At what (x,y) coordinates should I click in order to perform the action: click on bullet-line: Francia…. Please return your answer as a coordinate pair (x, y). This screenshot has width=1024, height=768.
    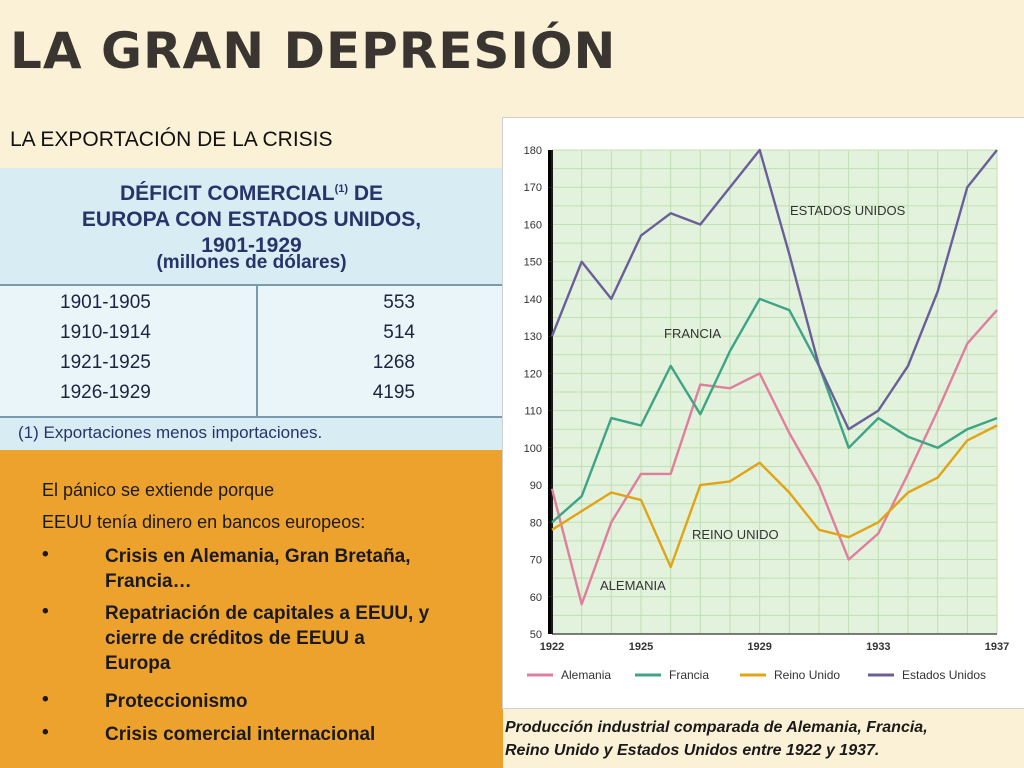
    Looking at the image, I should click on (148, 581).